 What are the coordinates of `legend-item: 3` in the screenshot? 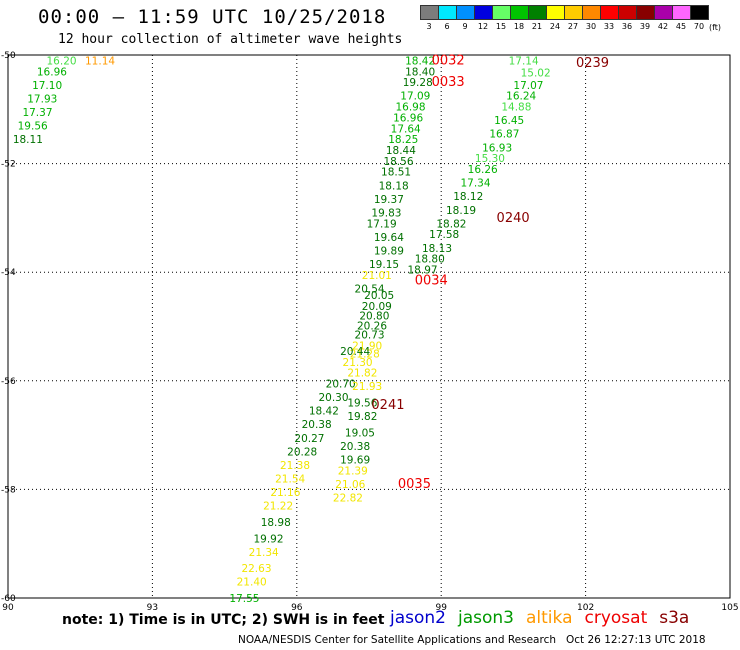 It's located at (429, 18).